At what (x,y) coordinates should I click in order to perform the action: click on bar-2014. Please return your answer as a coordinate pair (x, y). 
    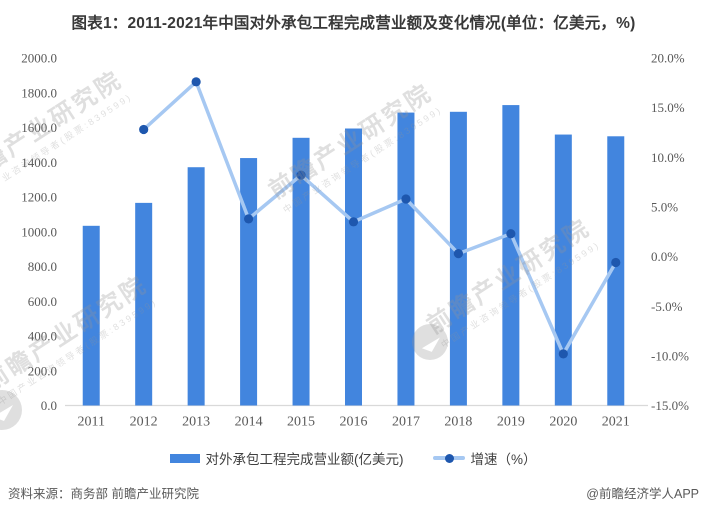
    Looking at the image, I should click on (249, 282).